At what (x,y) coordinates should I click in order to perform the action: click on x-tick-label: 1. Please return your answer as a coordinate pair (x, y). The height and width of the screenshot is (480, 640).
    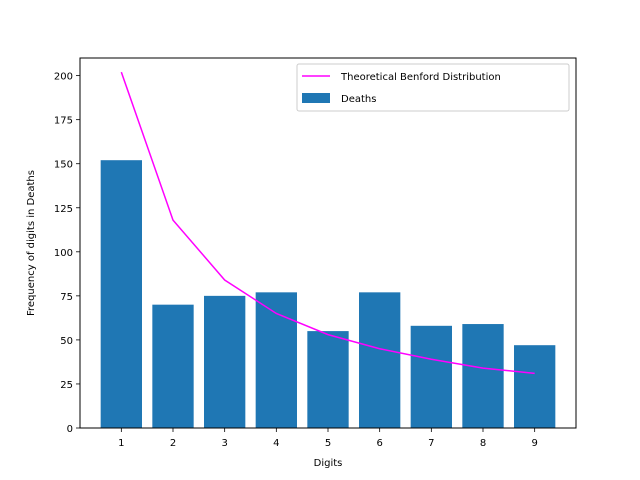
    Looking at the image, I should click on (121, 443).